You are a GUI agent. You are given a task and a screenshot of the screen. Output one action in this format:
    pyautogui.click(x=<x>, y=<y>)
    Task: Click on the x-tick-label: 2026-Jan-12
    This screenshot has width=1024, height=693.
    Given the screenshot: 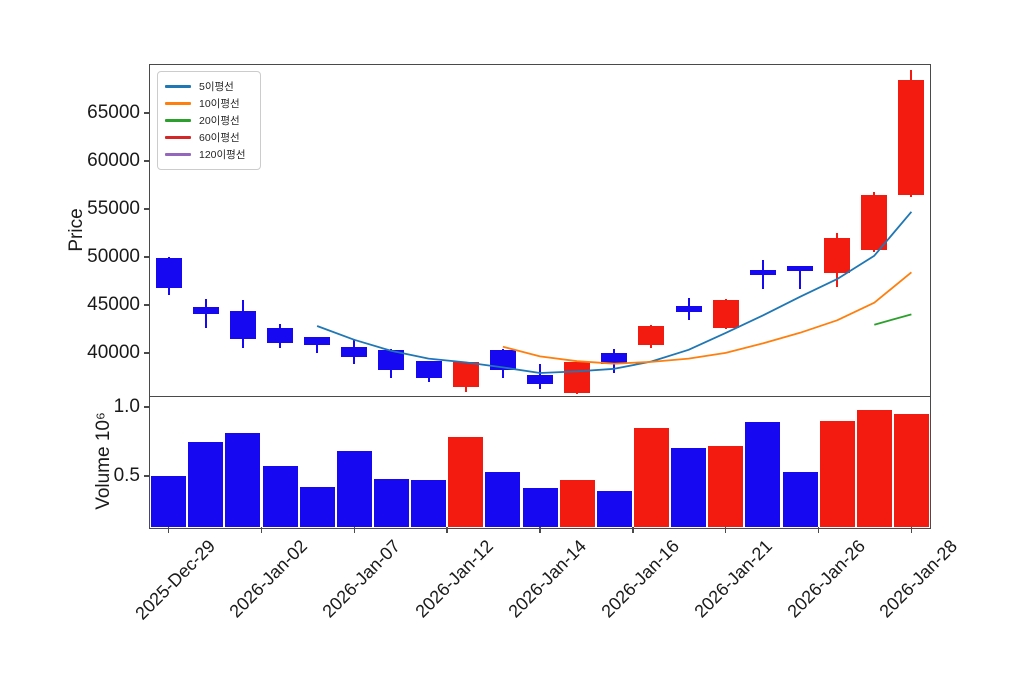 What is the action you would take?
    pyautogui.click(x=454, y=578)
    